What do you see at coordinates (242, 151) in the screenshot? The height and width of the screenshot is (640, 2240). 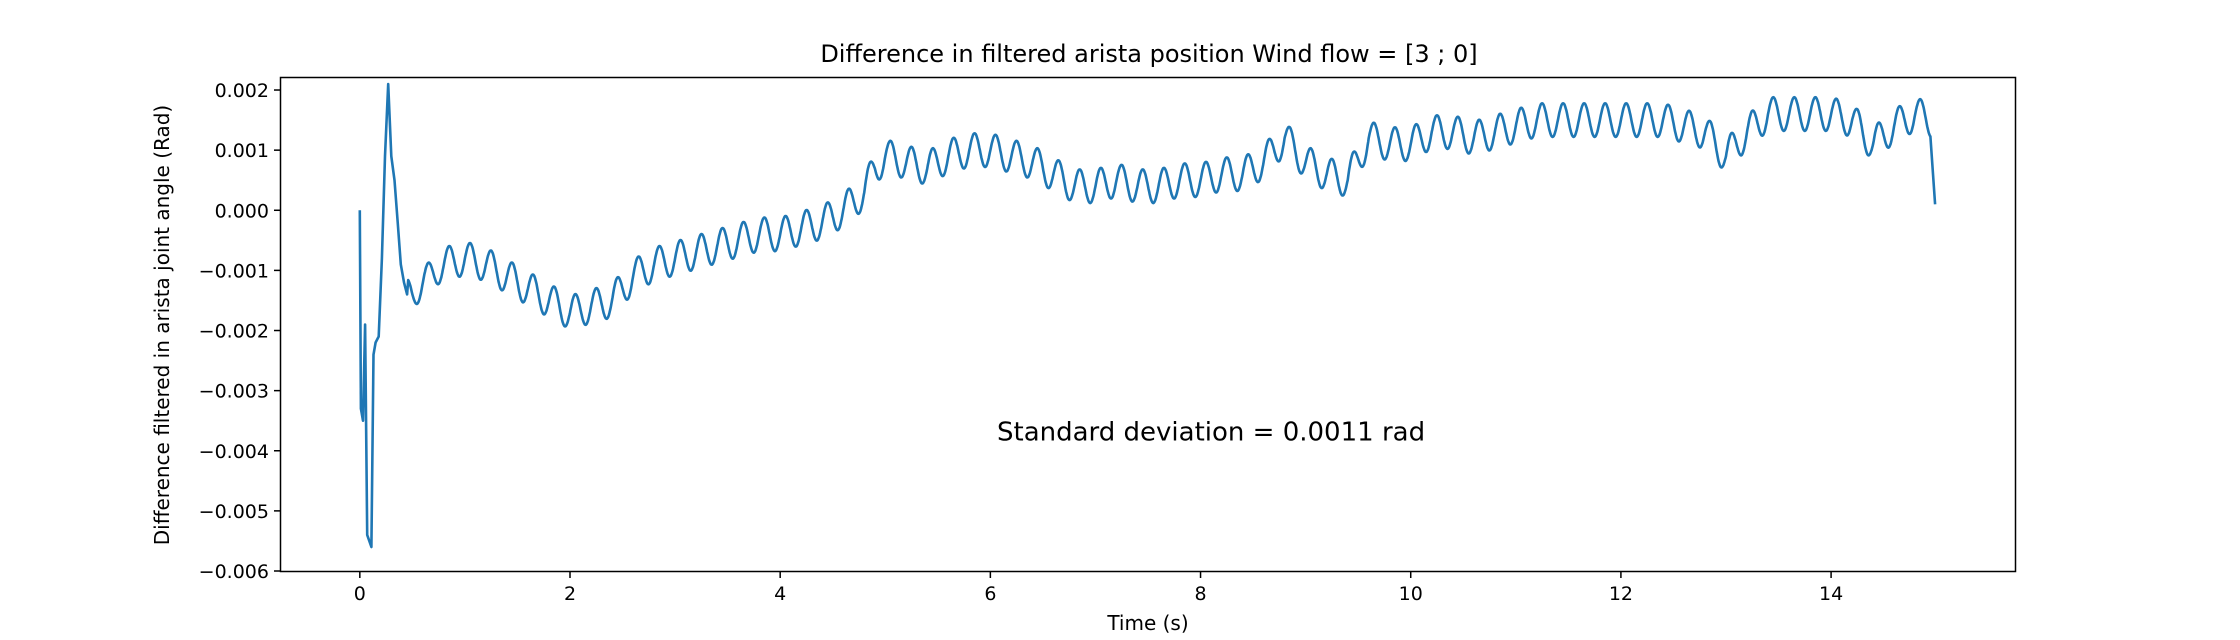 I see `y-tick-label: 0.001` at bounding box center [242, 151].